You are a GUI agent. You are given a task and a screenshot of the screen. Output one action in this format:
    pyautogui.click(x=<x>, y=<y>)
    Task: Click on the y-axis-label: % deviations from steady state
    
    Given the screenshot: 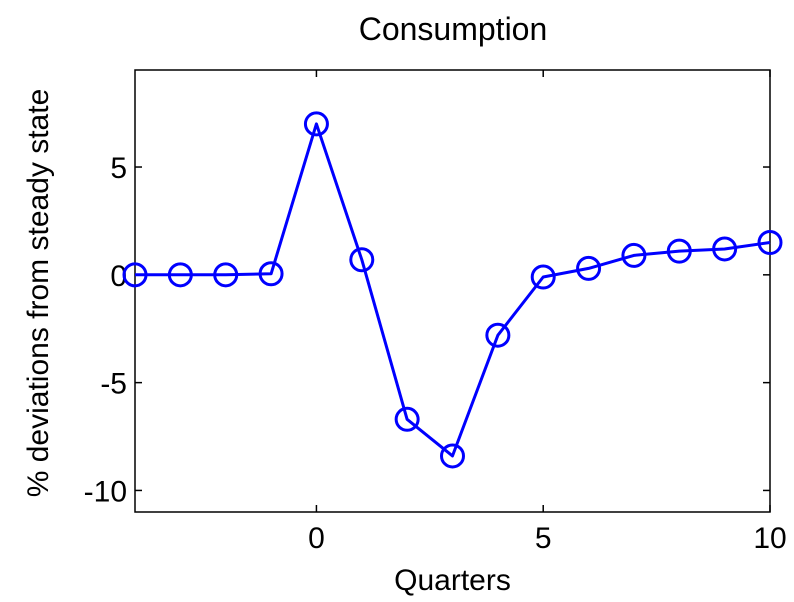 What is the action you would take?
    pyautogui.click(x=38, y=293)
    